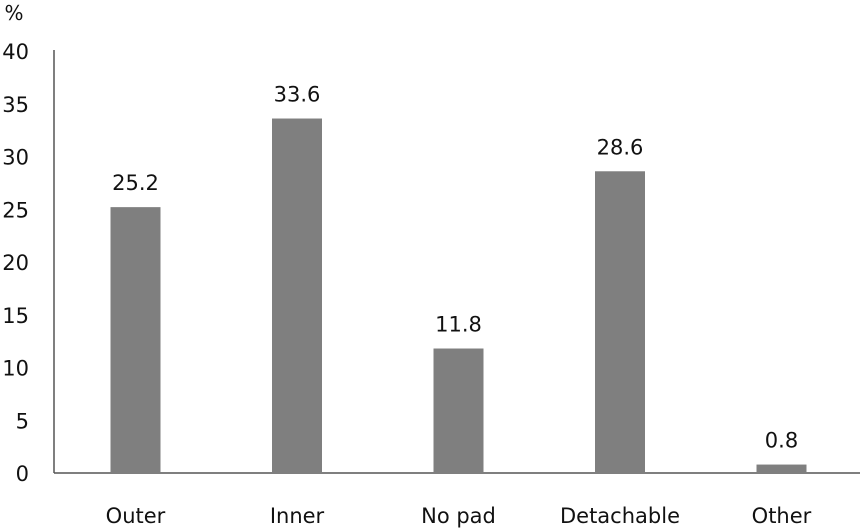  I want to click on bar-outer, so click(135, 340).